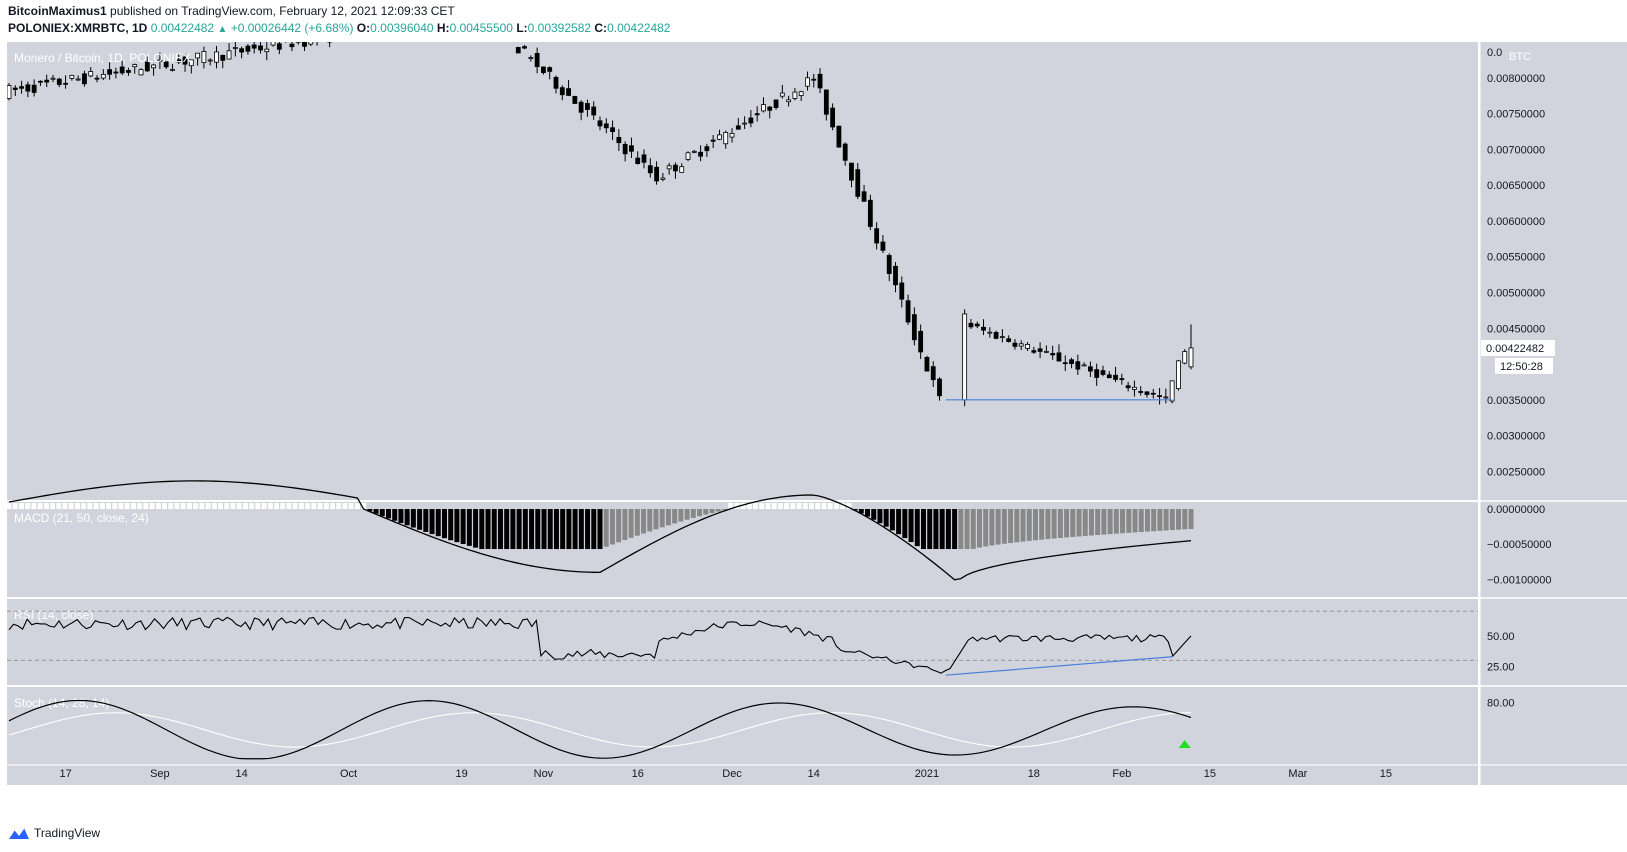 The height and width of the screenshot is (852, 1627). Describe the element at coordinates (1034, 774) in the screenshot. I see `time-axis-label: 18` at that location.